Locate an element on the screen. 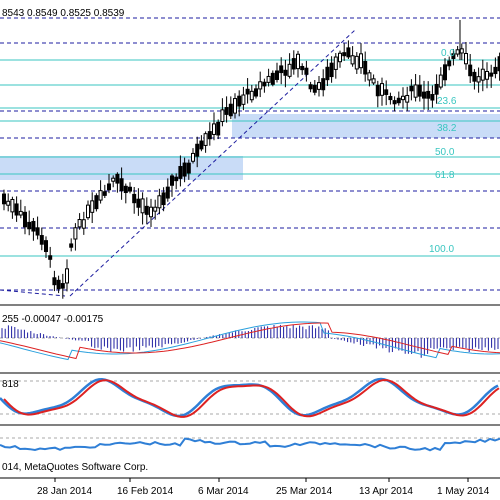 The image size is (500, 500). macd-histogram is located at coordinates (250, 341).